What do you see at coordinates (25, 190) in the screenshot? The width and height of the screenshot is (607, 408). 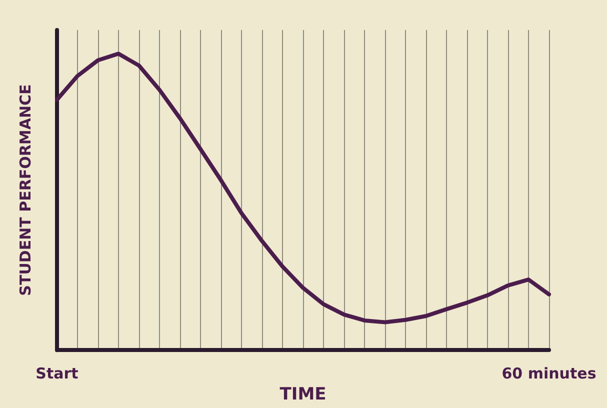 I see `y-axis-title: STUDENT PERFORMANCE` at bounding box center [25, 190].